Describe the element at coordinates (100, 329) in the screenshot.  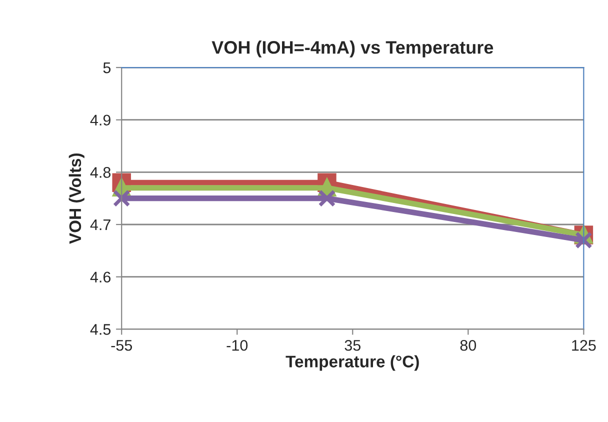
I see `y-tick-label: 4.5` at that location.